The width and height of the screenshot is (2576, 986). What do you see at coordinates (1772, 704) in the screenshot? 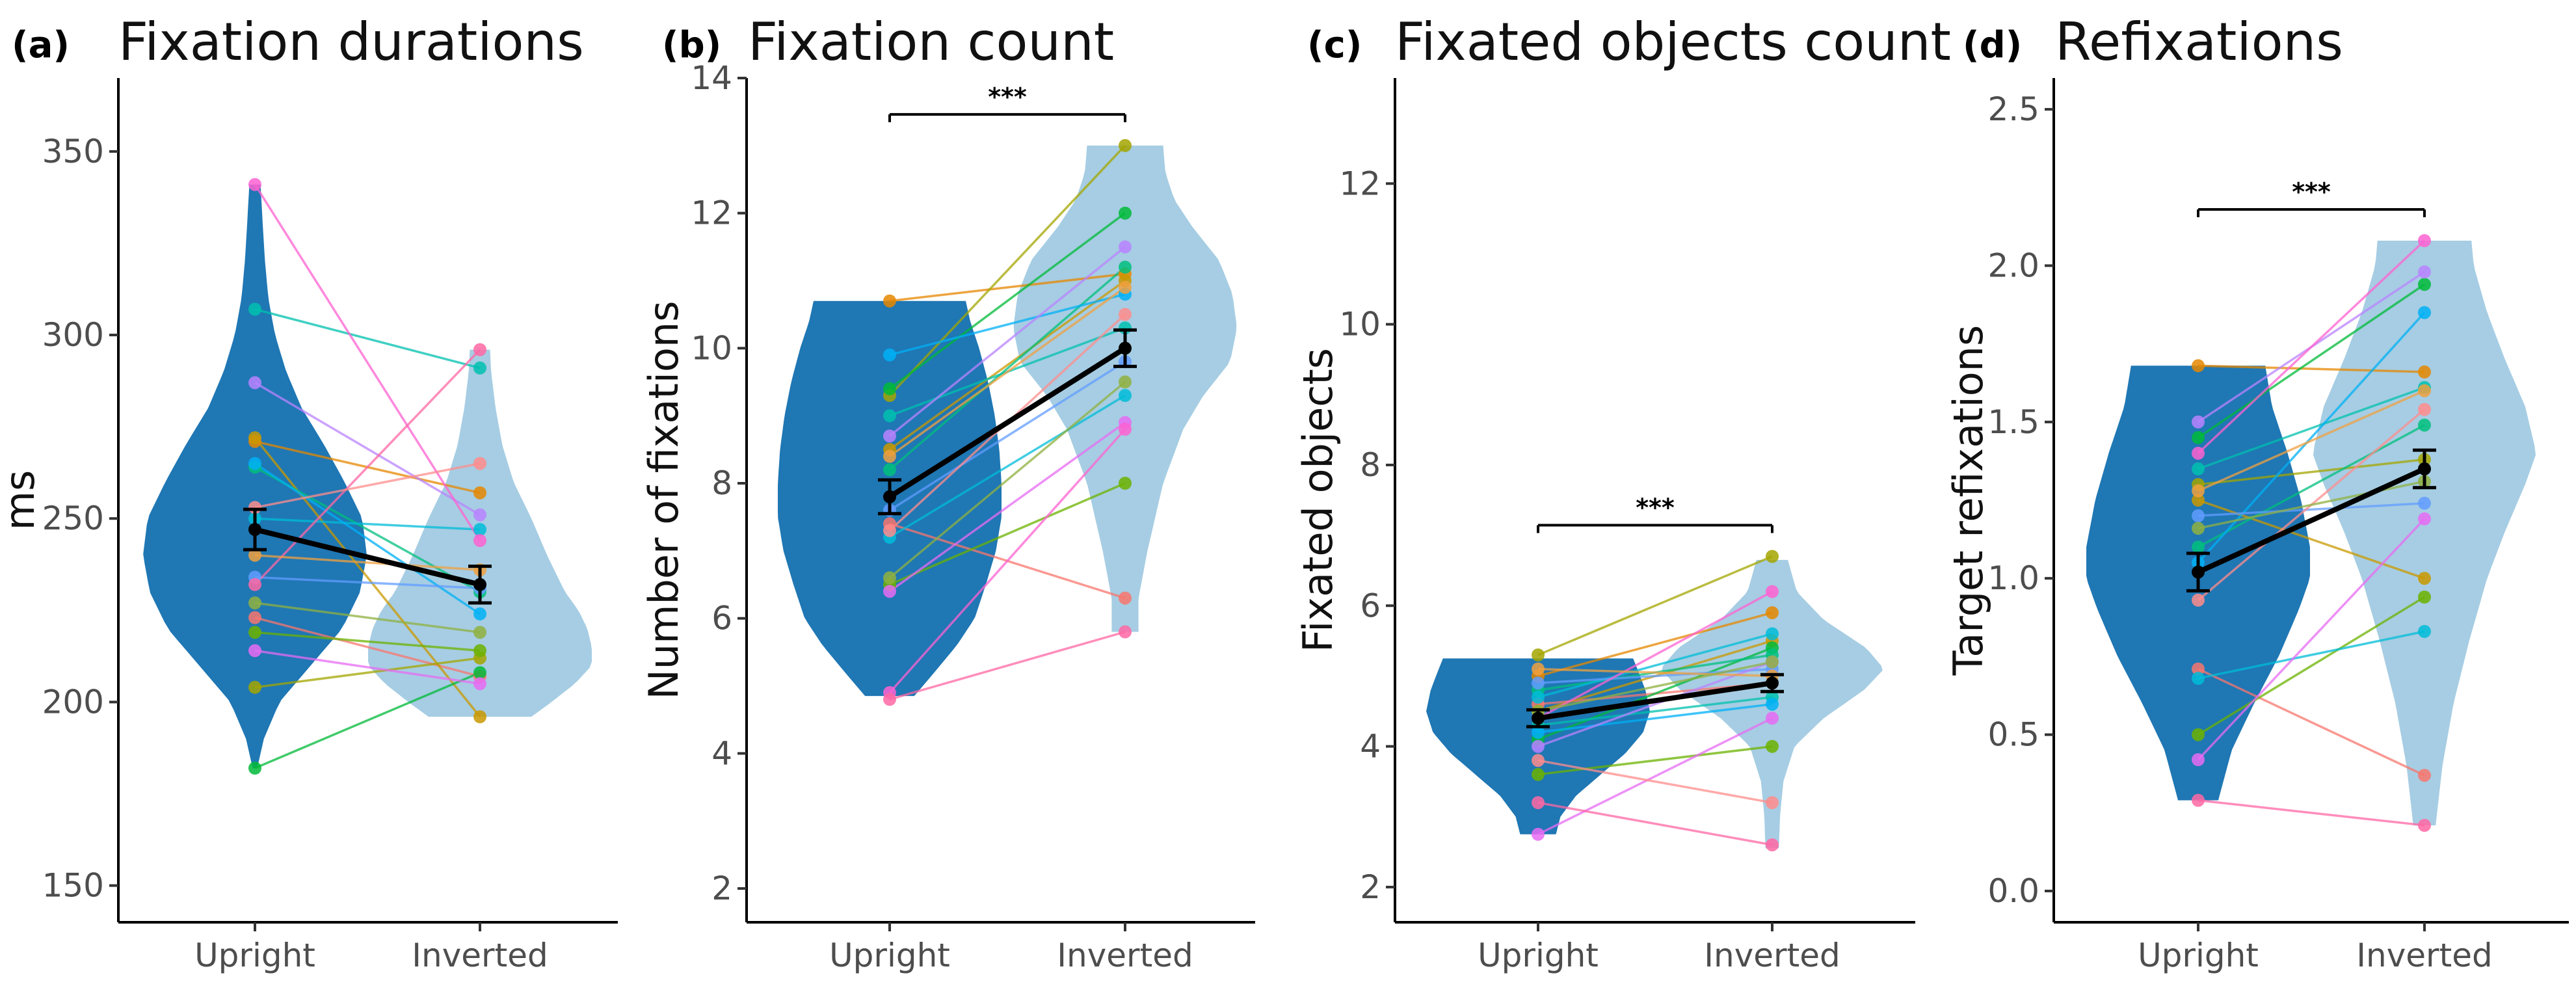
I see `participant-point-10-inverted` at bounding box center [1772, 704].